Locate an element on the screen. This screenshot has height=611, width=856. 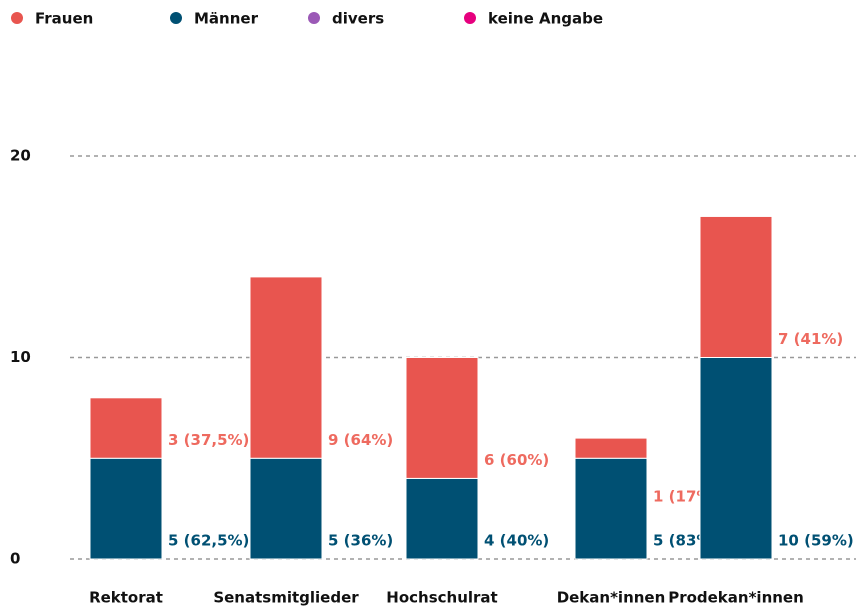
x-tick-label: Hochschulrat is located at coordinates (441, 598).